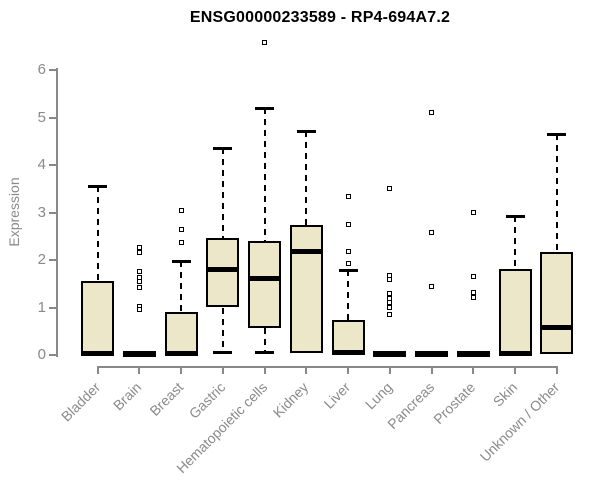 Image resolution: width=600 pixels, height=500 pixels. What do you see at coordinates (41, 164) in the screenshot?
I see `y-tick-label: 4` at bounding box center [41, 164].